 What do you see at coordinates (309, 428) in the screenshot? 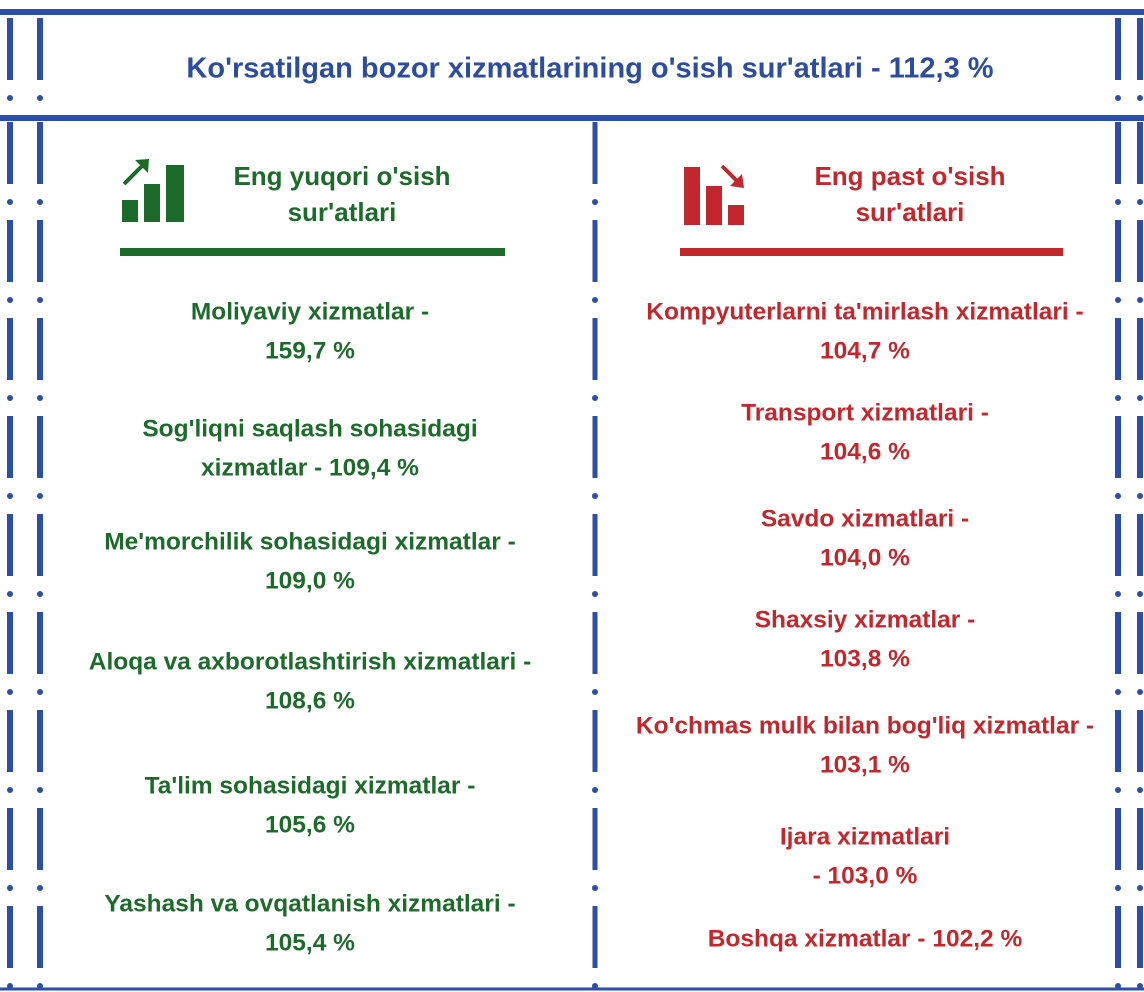
I see `service-item: Sog'liqni saqlash sohasidagi` at bounding box center [309, 428].